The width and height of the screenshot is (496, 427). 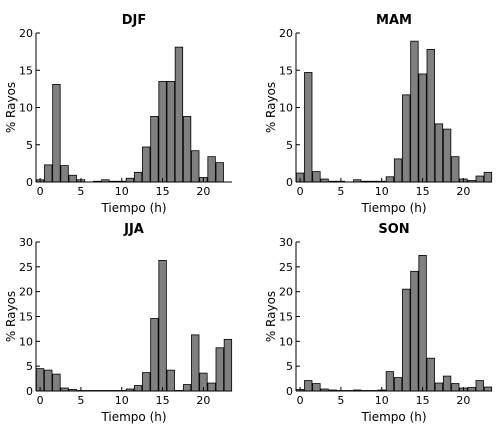 What do you see at coordinates (393, 229) in the screenshot?
I see `chart-title: SON` at bounding box center [393, 229].